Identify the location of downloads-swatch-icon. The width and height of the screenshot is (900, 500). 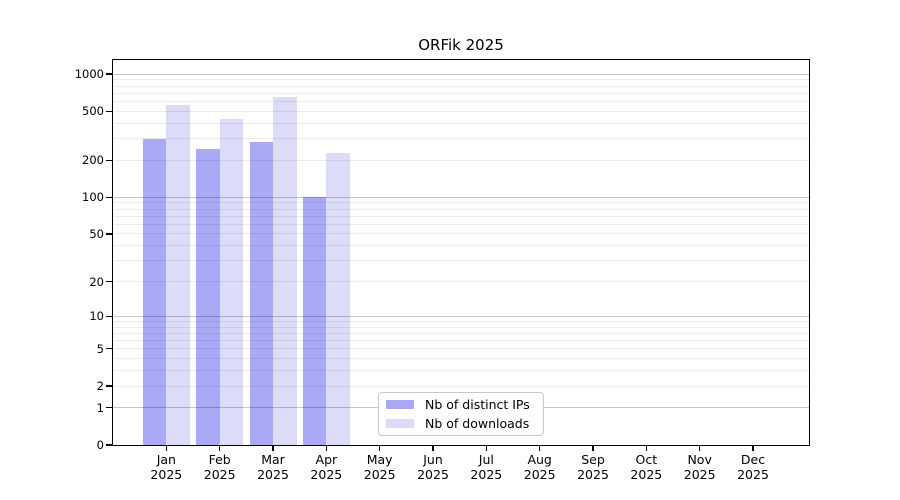
(400, 423).